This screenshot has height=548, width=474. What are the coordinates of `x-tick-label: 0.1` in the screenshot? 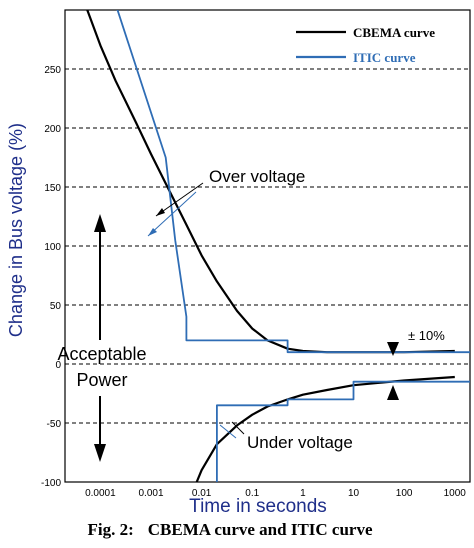 It's located at (252, 493).